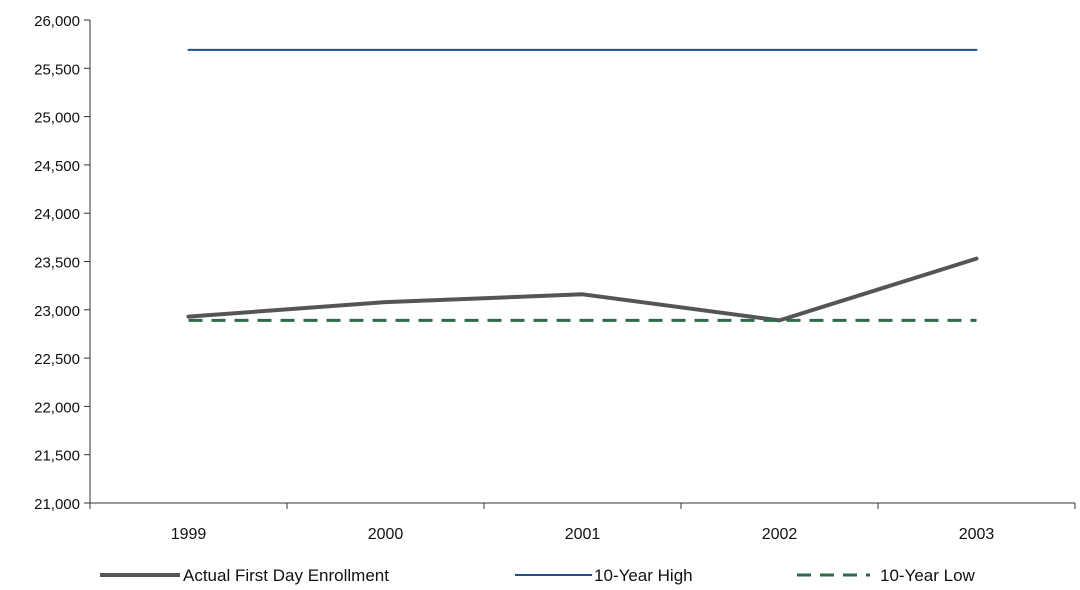 This screenshot has height=590, width=1080. Describe the element at coordinates (57, 311) in the screenshot. I see `y-tick-label: 23,000` at that location.